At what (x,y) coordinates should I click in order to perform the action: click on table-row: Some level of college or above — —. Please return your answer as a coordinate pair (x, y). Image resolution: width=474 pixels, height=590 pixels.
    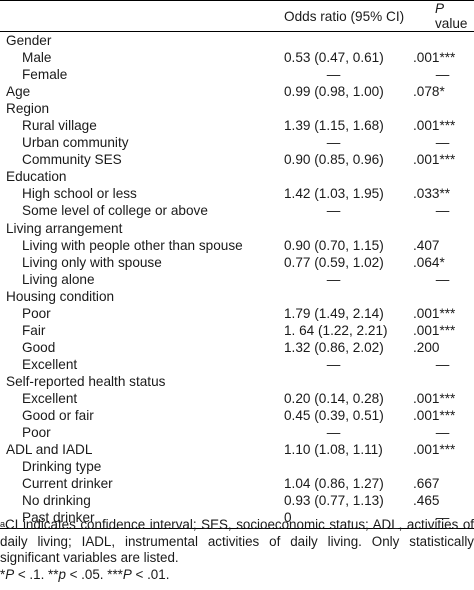
    Looking at the image, I should click on (237, 210).